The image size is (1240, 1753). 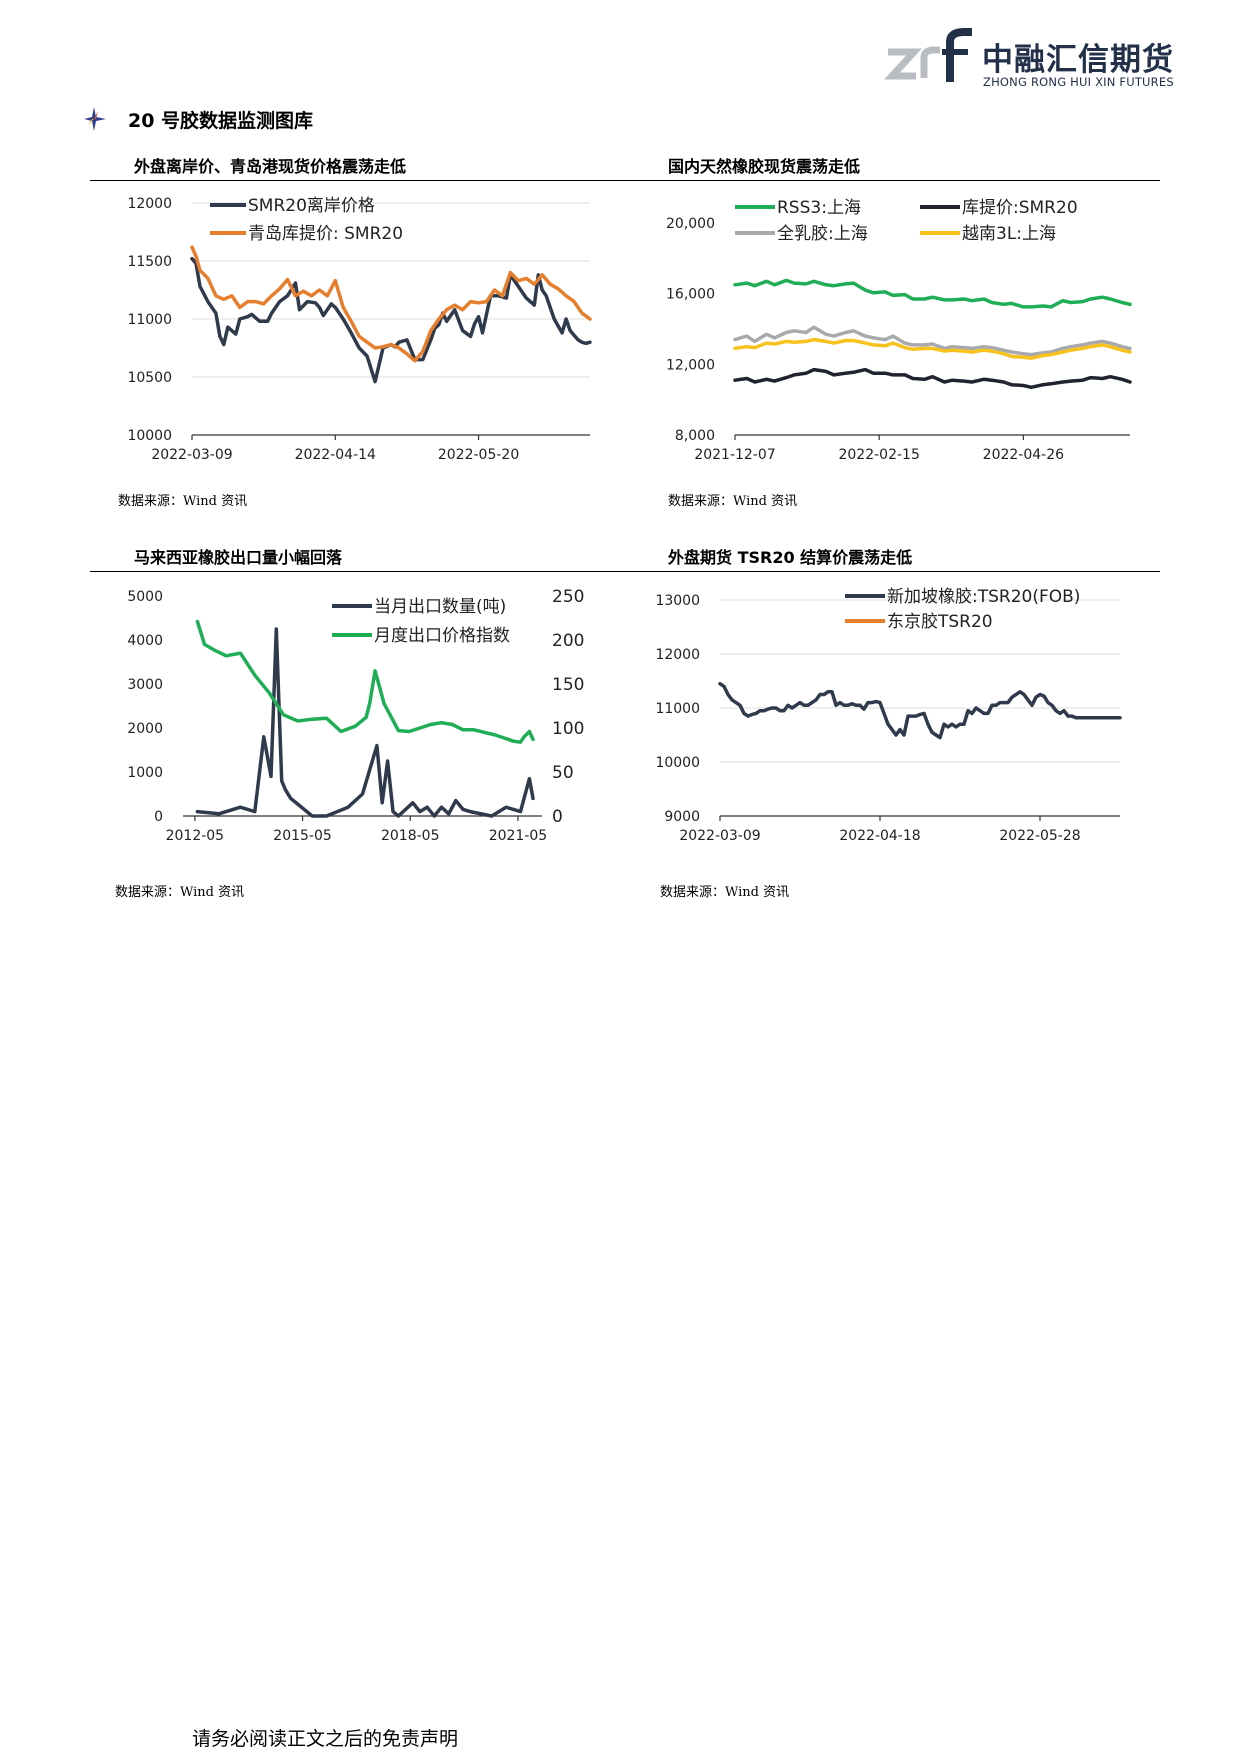 What do you see at coordinates (158, 817) in the screenshot?
I see `y-tick-label: 0` at bounding box center [158, 817].